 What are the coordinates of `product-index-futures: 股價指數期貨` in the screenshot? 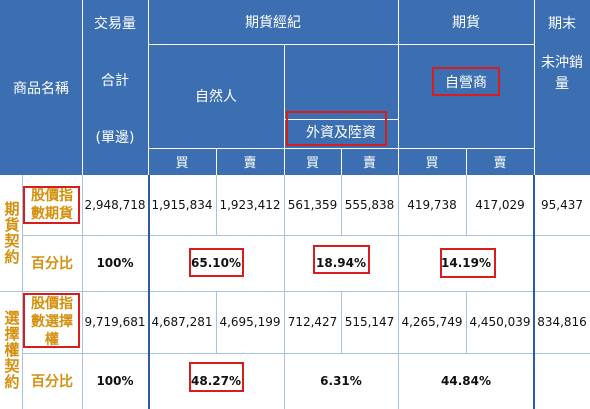 It's located at (52, 205).